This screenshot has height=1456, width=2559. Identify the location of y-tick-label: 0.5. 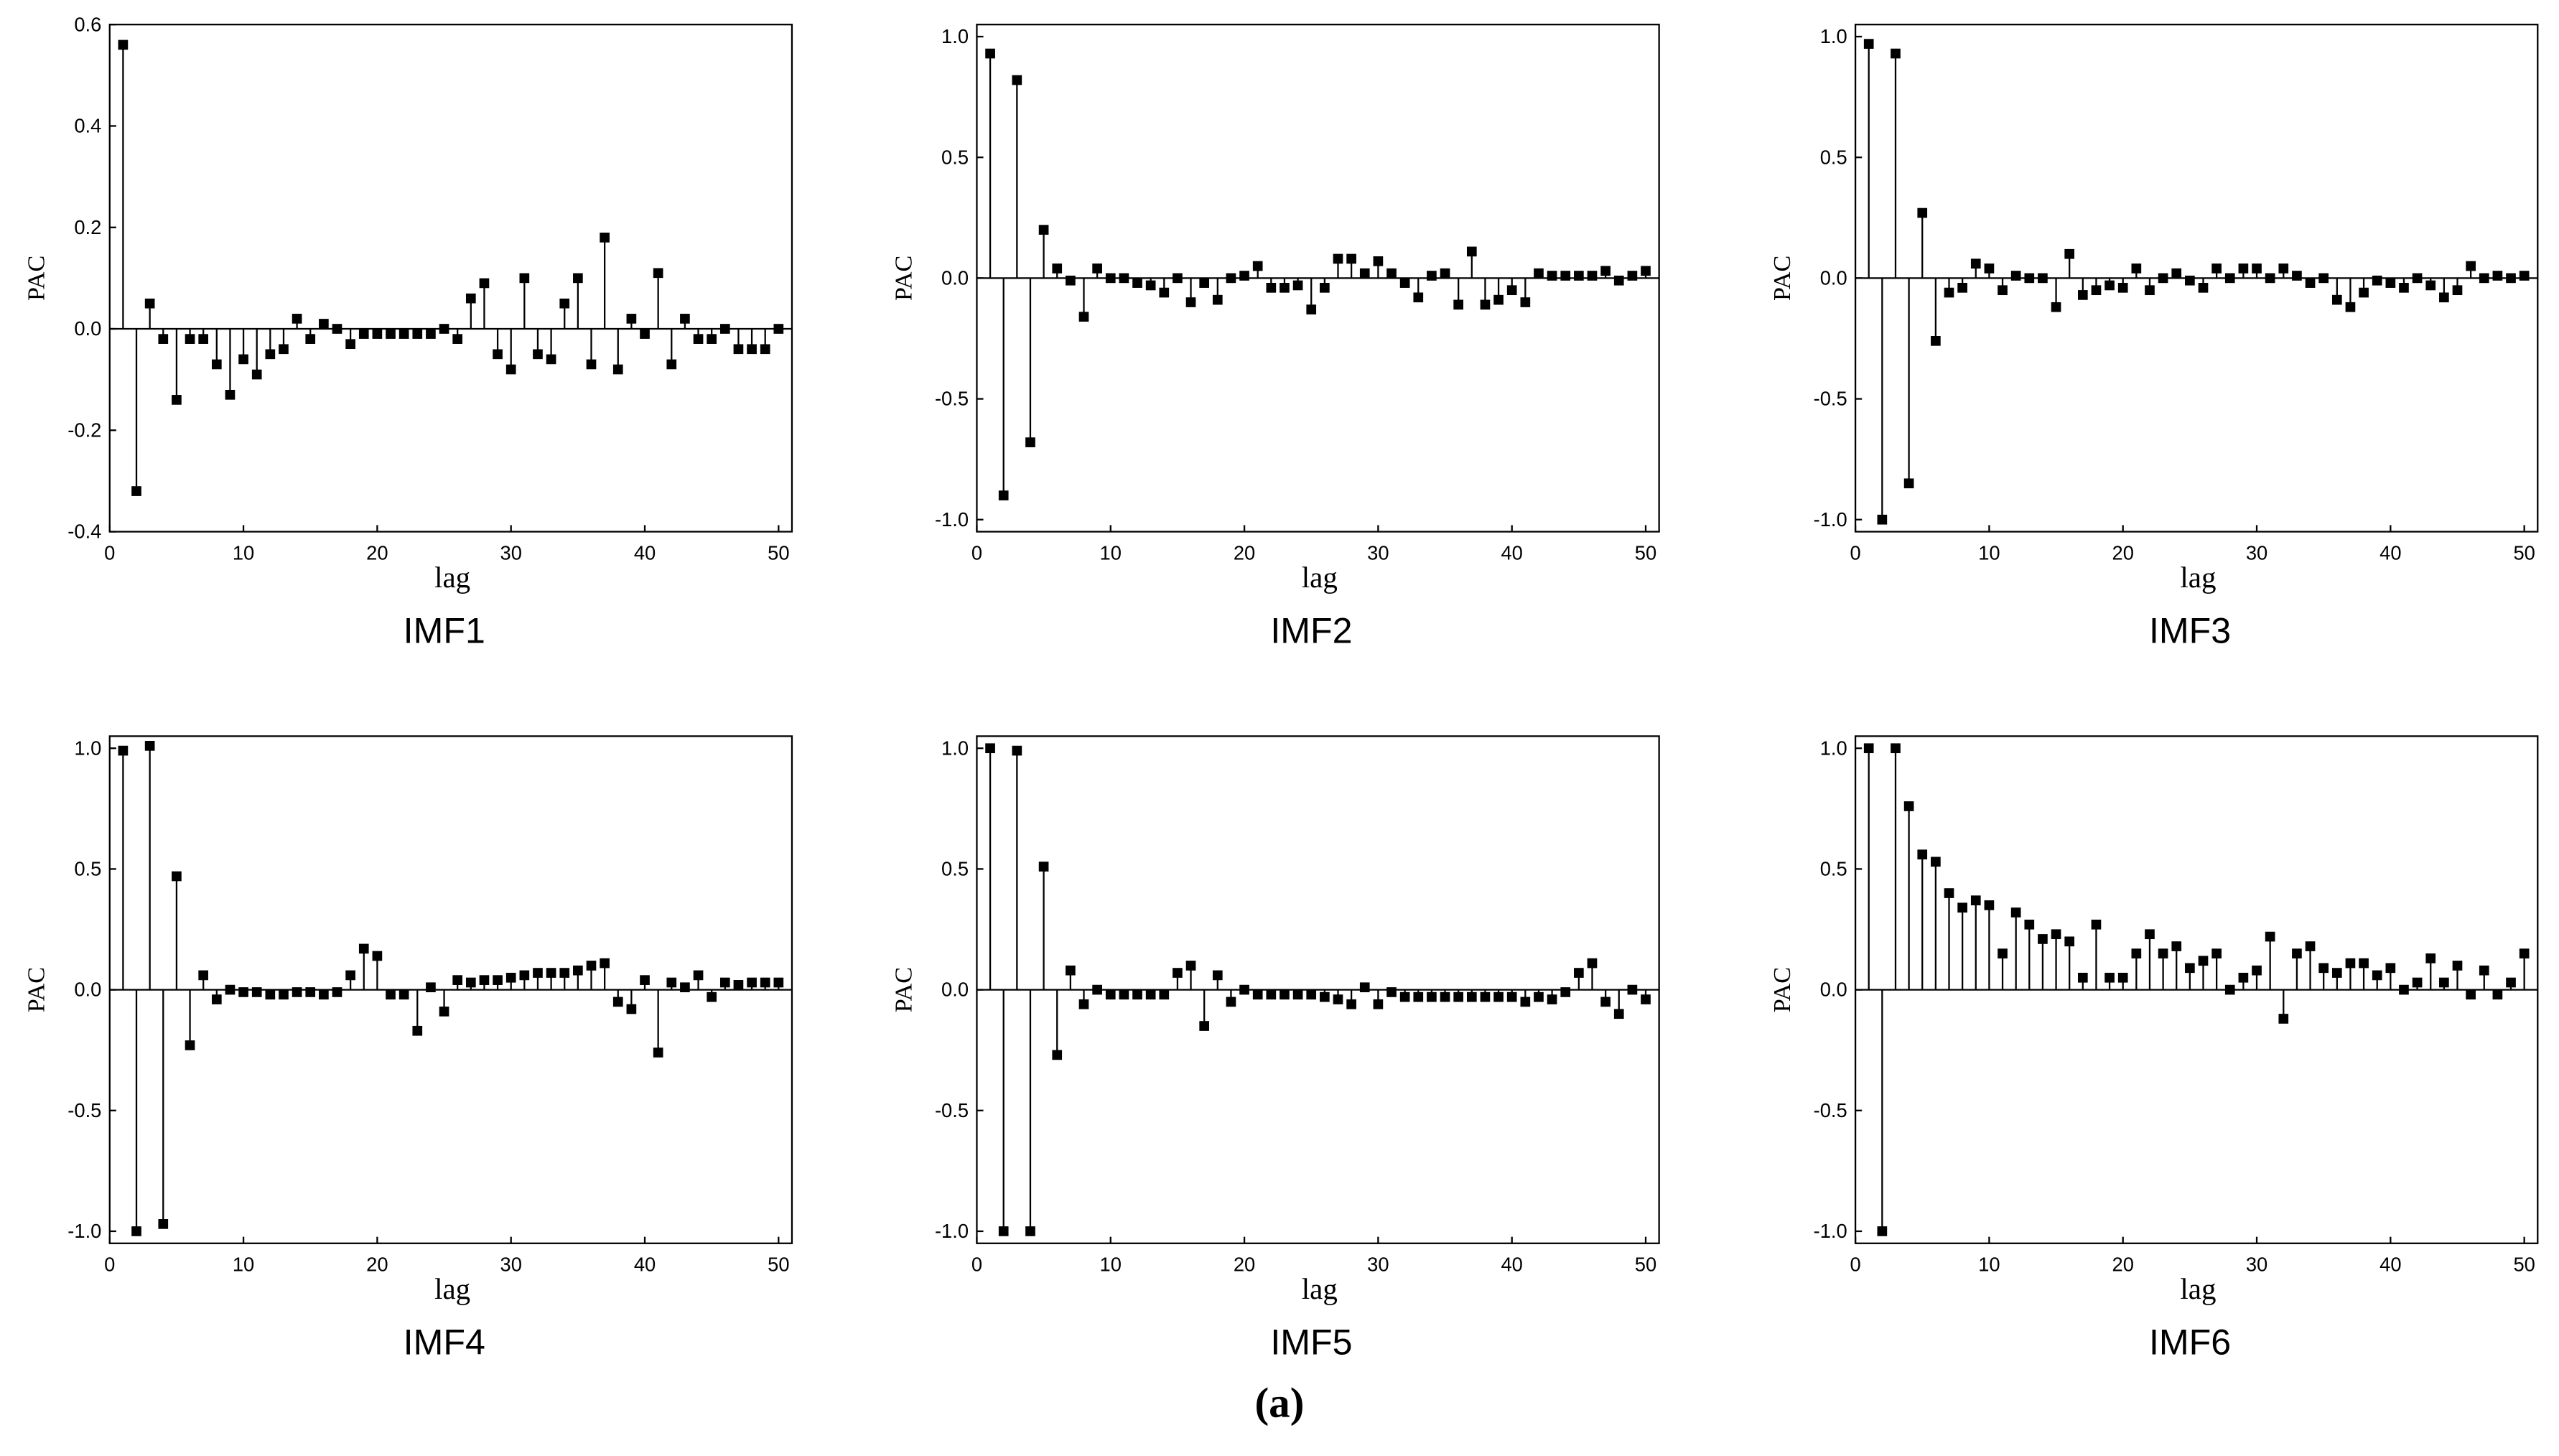
(955, 157).